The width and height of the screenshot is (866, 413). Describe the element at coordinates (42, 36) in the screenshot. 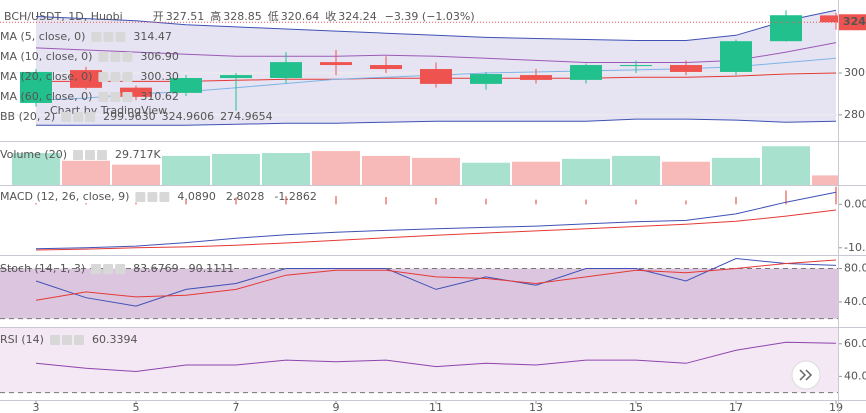

I see `legend-text: MA (5, close, 0)` at that location.